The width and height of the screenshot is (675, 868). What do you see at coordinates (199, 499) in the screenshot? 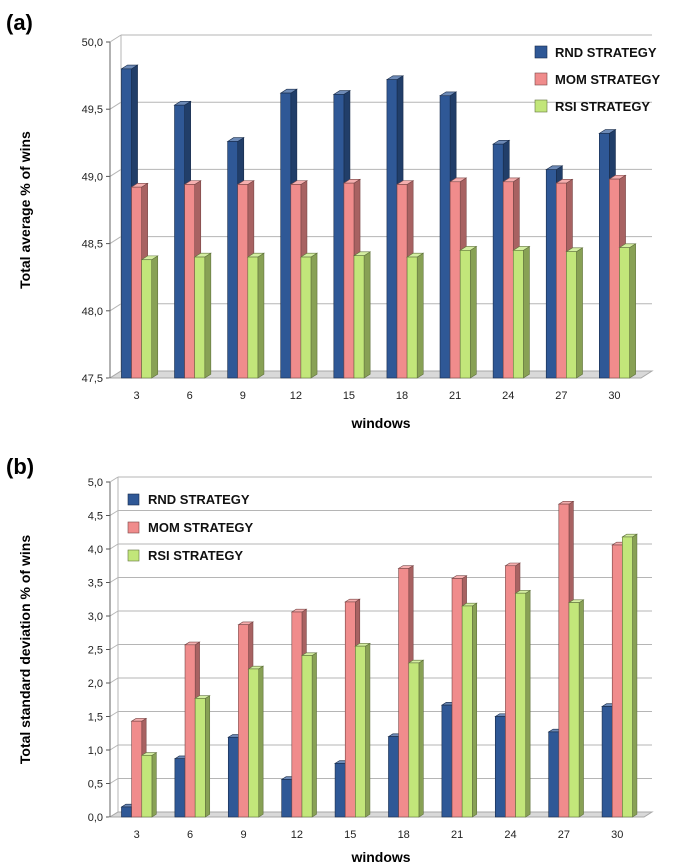
I see `legend-label: RND STRATEGY` at bounding box center [199, 499].